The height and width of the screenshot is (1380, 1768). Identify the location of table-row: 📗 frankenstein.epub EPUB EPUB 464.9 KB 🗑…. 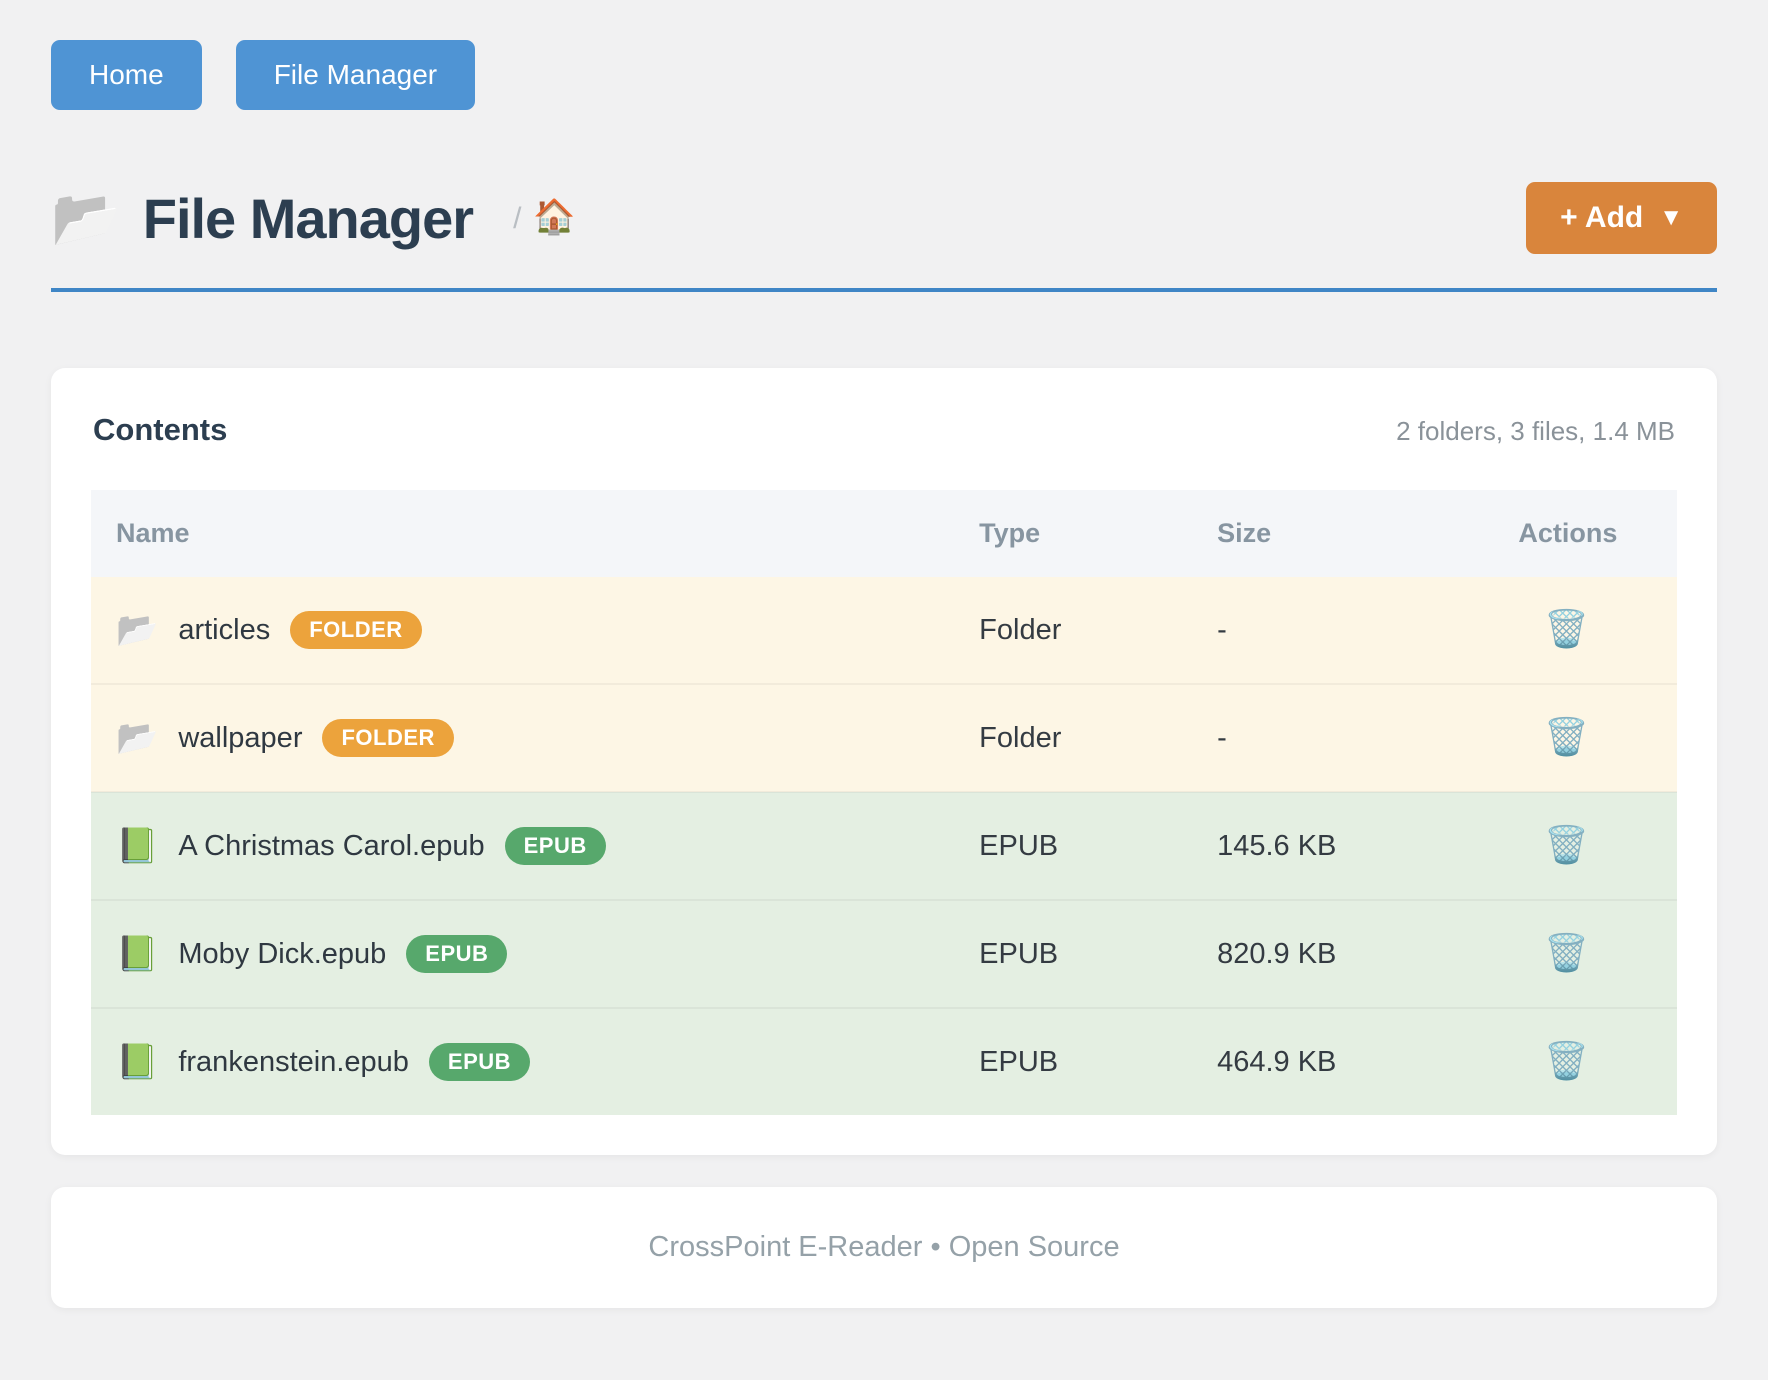
(884, 1061).